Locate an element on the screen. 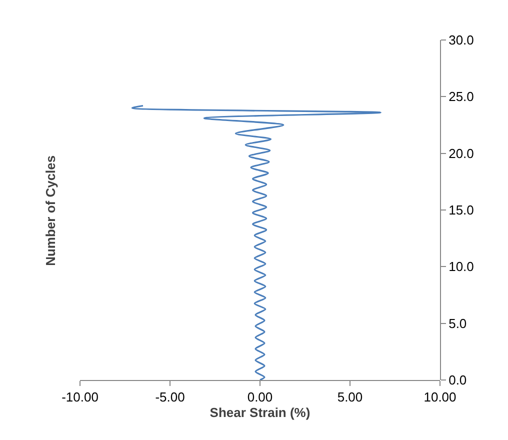 The width and height of the screenshot is (508, 440). y-tick-label: 25.0 is located at coordinates (461, 96).